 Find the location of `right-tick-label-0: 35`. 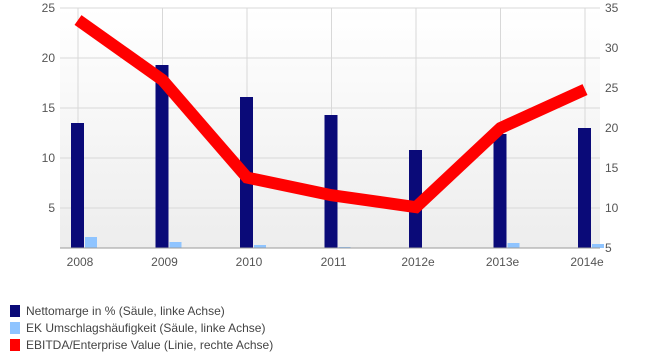

right-tick-label-0: 35 is located at coordinates (612, 8).